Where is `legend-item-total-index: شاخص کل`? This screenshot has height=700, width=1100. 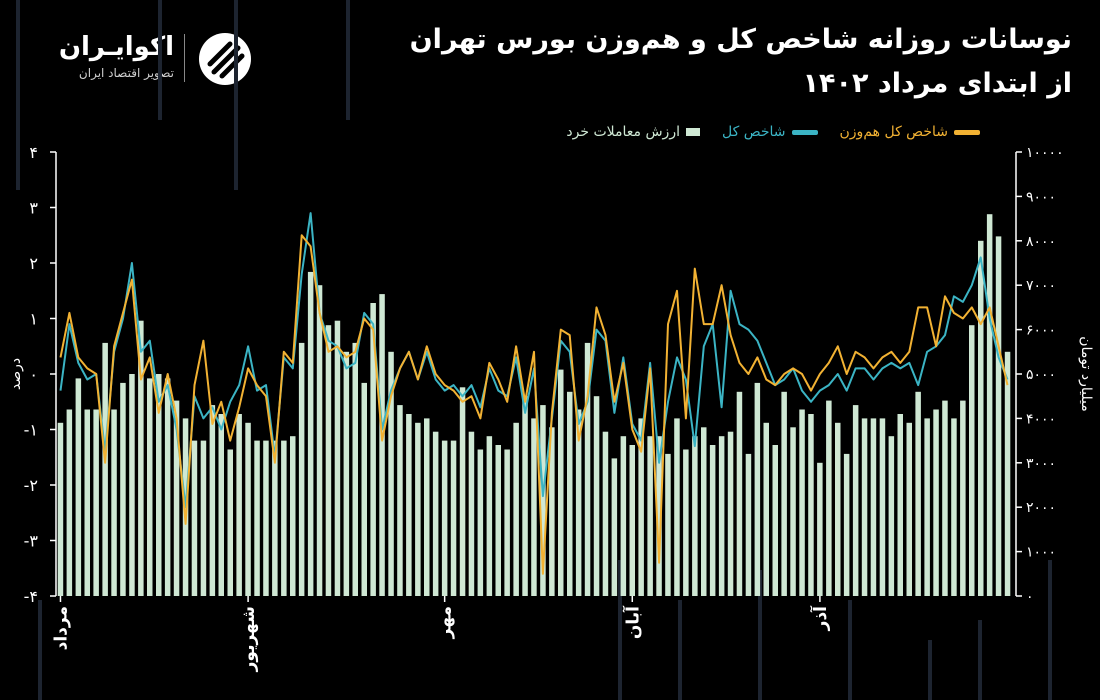
legend-item-total-index: شاخص کل is located at coordinates (770, 132).